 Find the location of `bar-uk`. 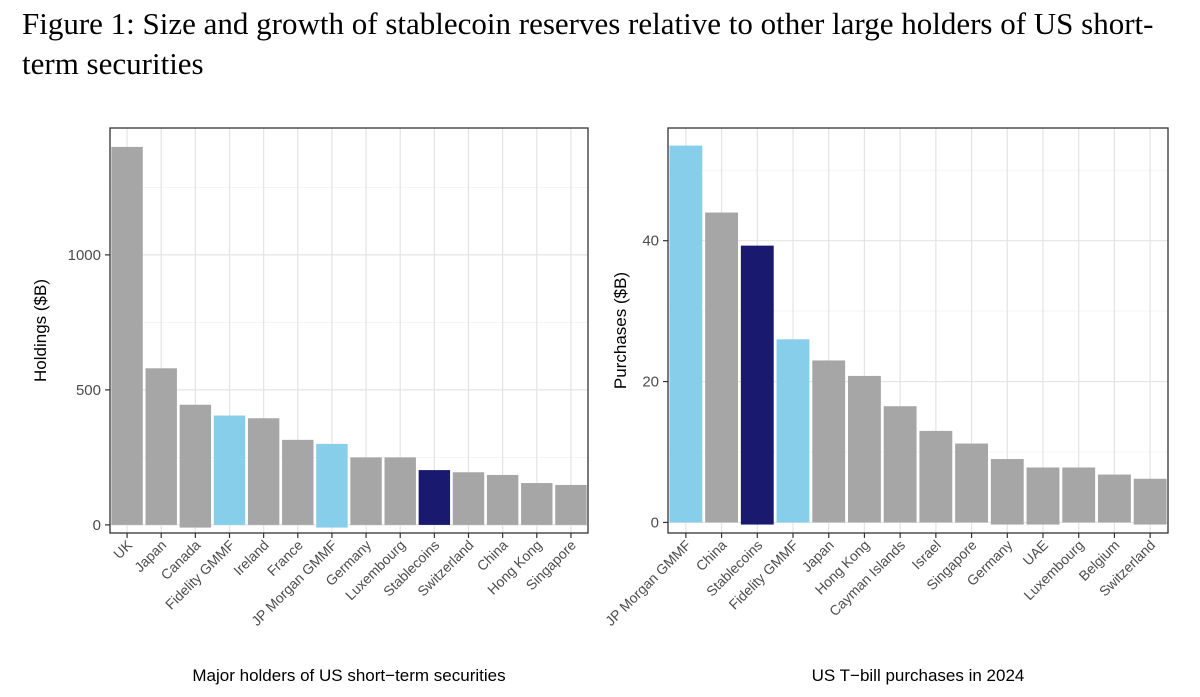

bar-uk is located at coordinates (127, 335).